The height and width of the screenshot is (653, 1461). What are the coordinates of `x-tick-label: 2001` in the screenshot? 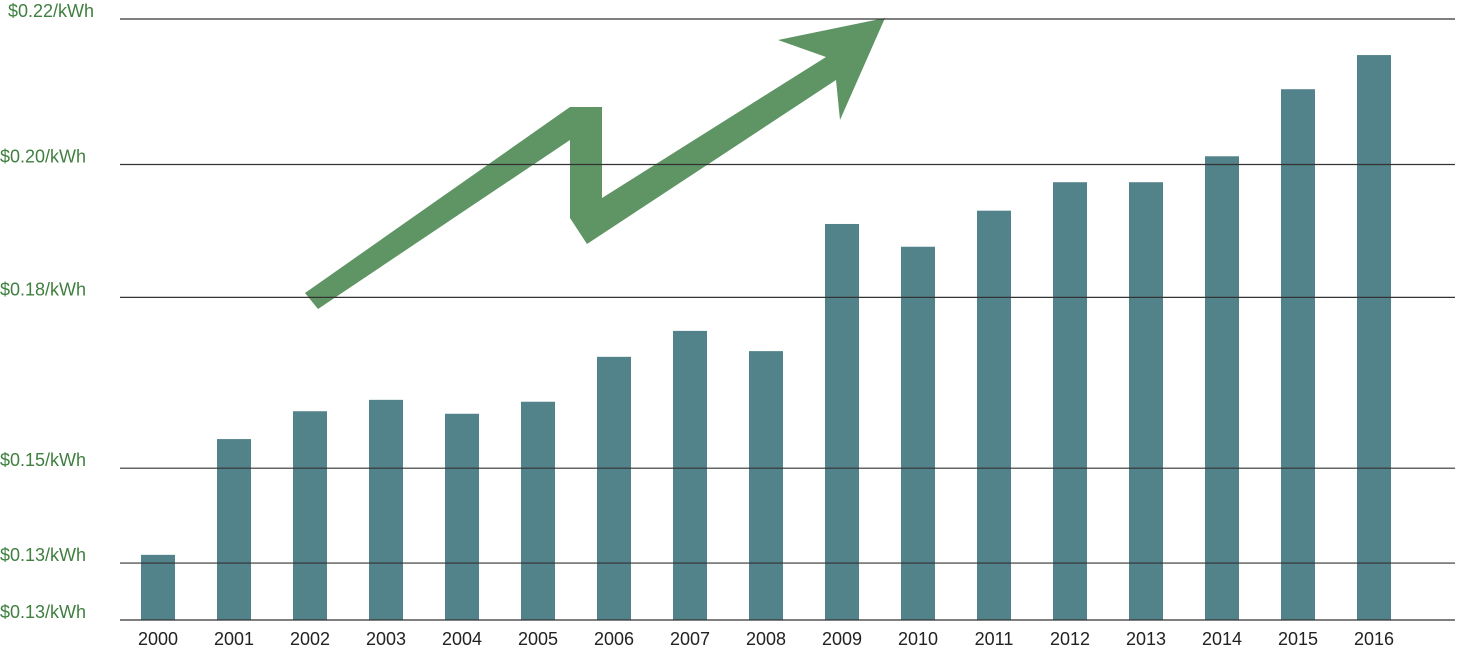 It's located at (234, 639).